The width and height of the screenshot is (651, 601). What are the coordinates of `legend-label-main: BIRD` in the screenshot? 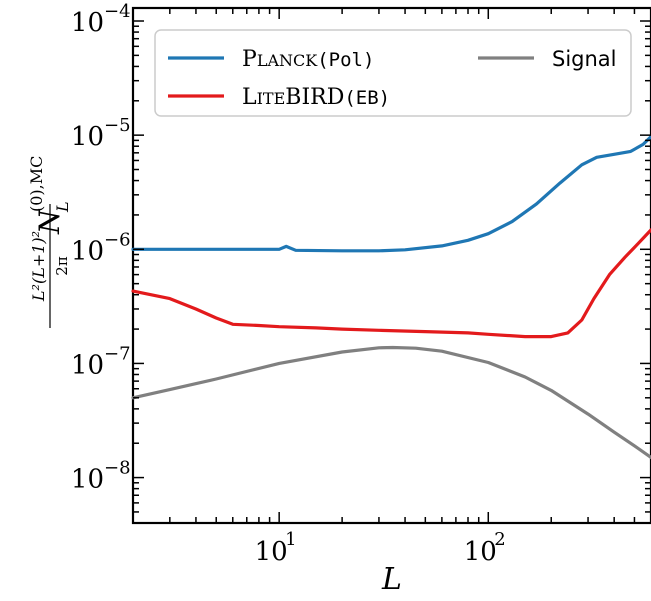 It's located at (314, 97).